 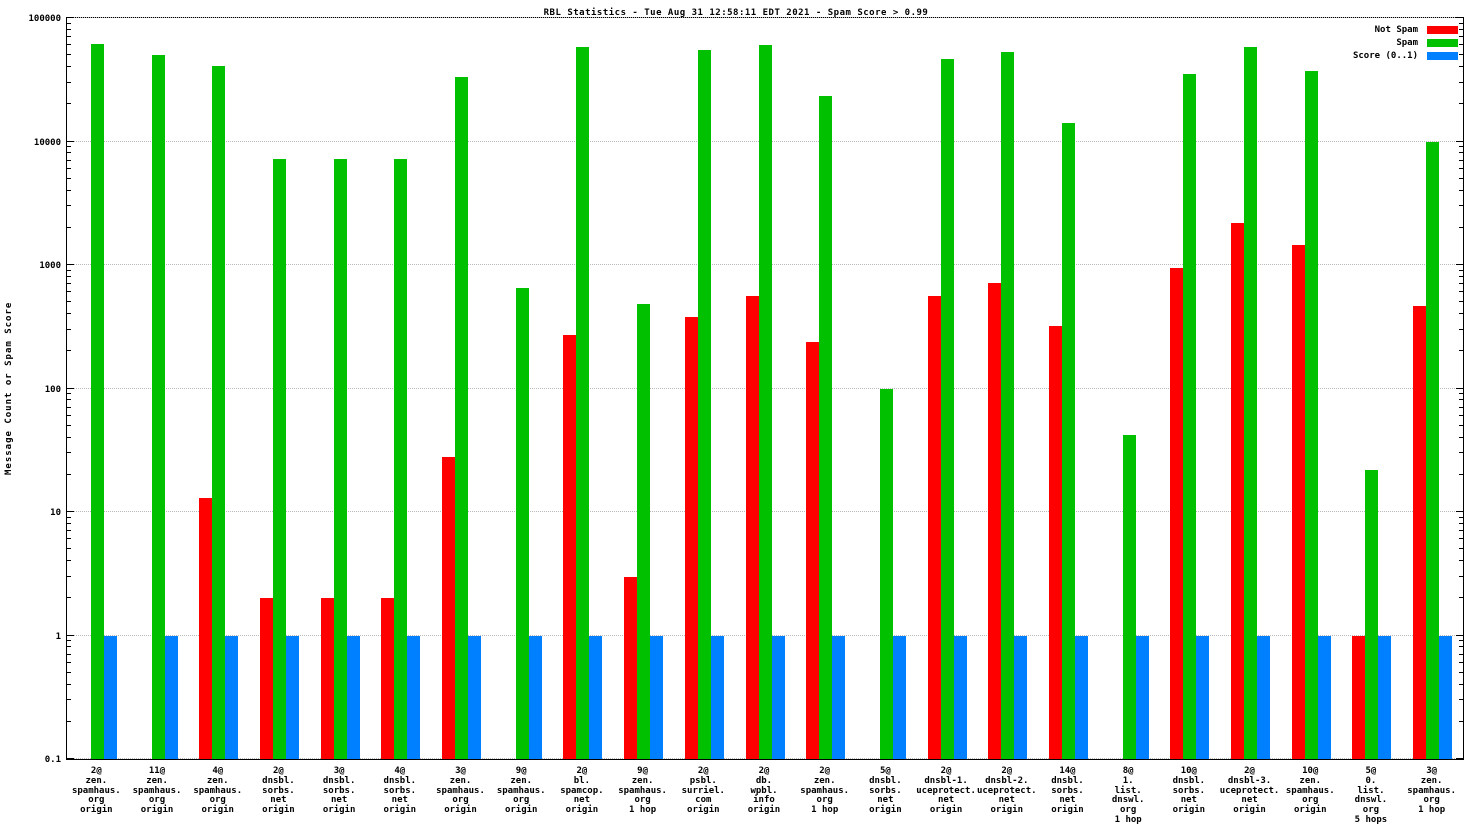 I want to click on x-tick-label-line: 5@, so click(x=885, y=771).